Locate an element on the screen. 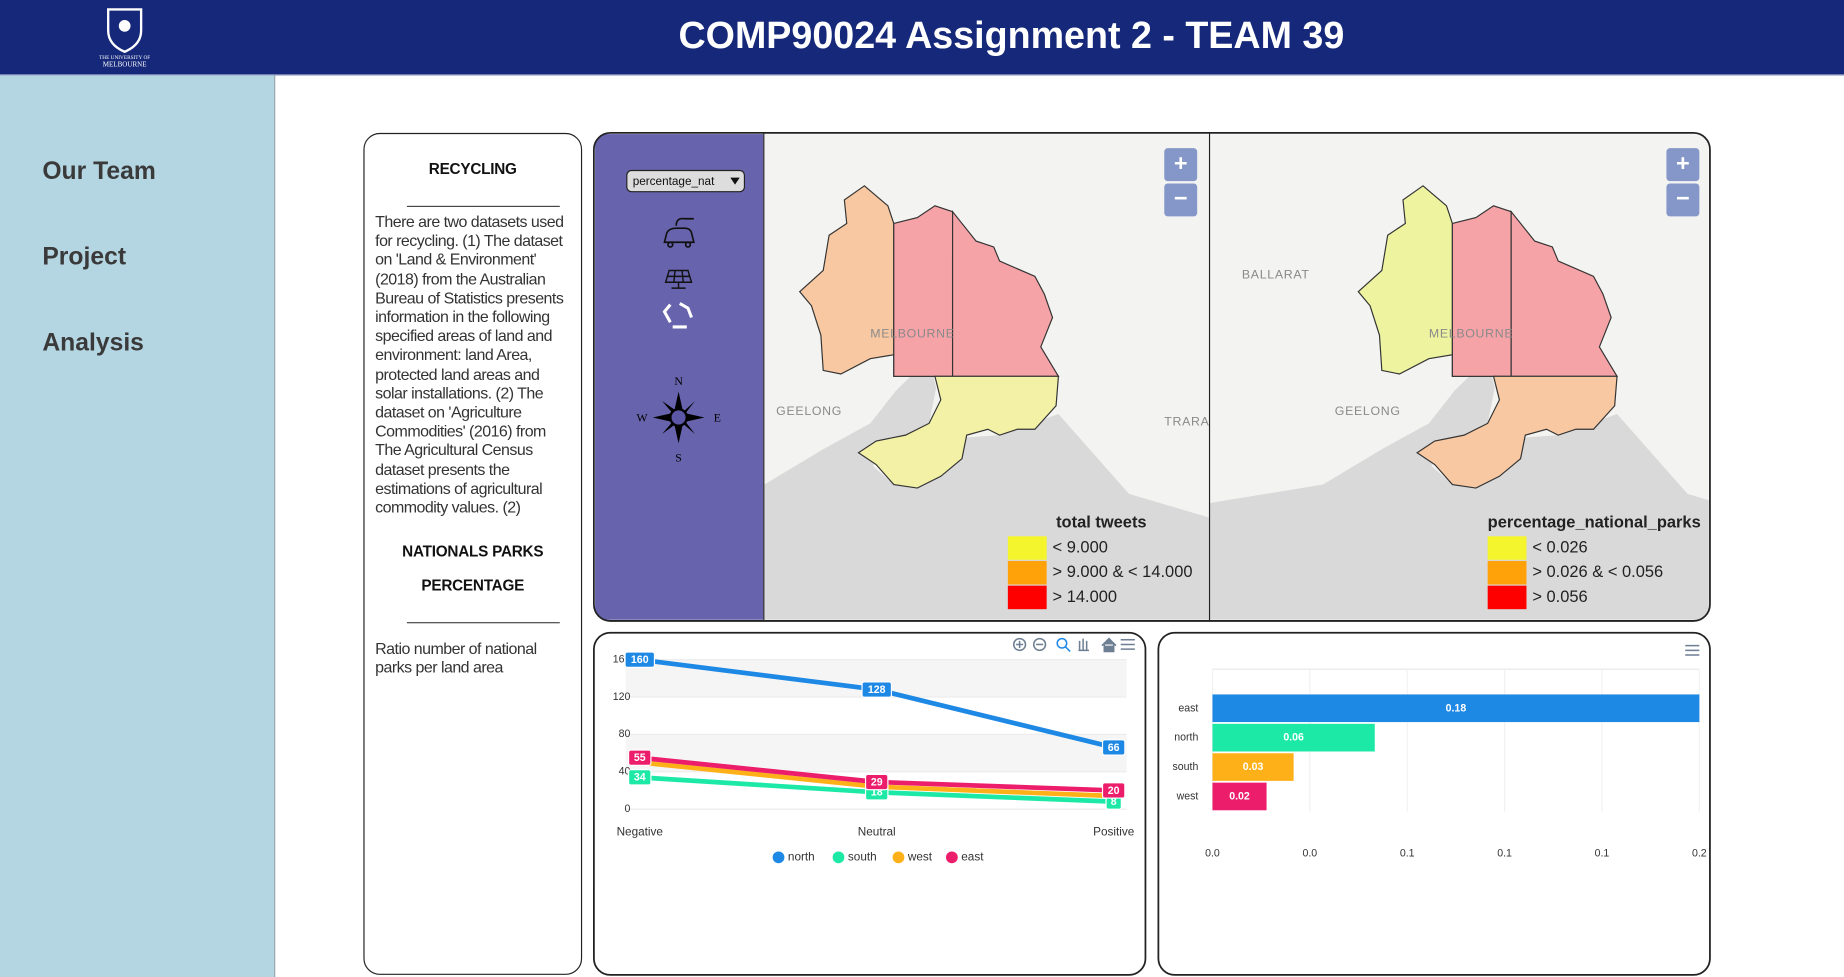  y-tick-label: west is located at coordinates (1187, 797).